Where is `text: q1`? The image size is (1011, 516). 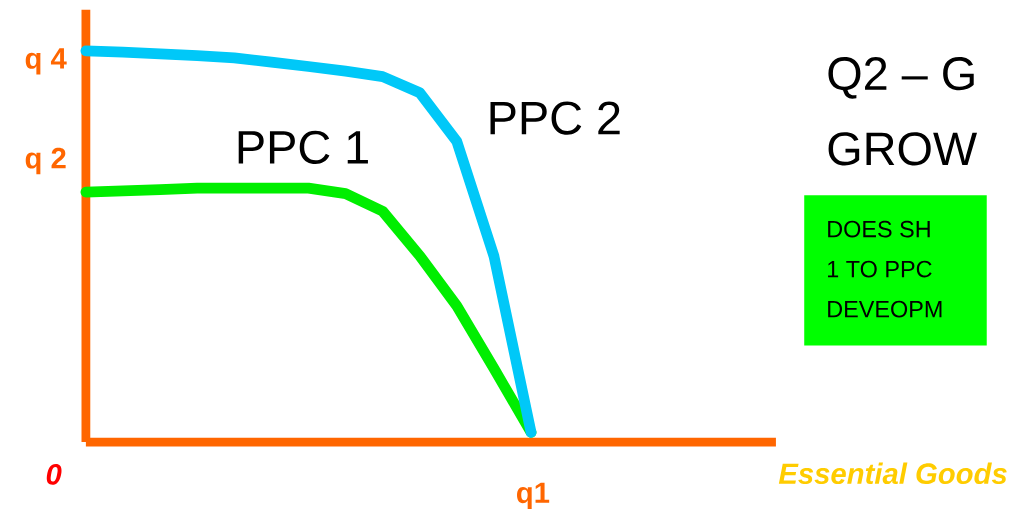 text: q1 is located at coordinates (533, 495).